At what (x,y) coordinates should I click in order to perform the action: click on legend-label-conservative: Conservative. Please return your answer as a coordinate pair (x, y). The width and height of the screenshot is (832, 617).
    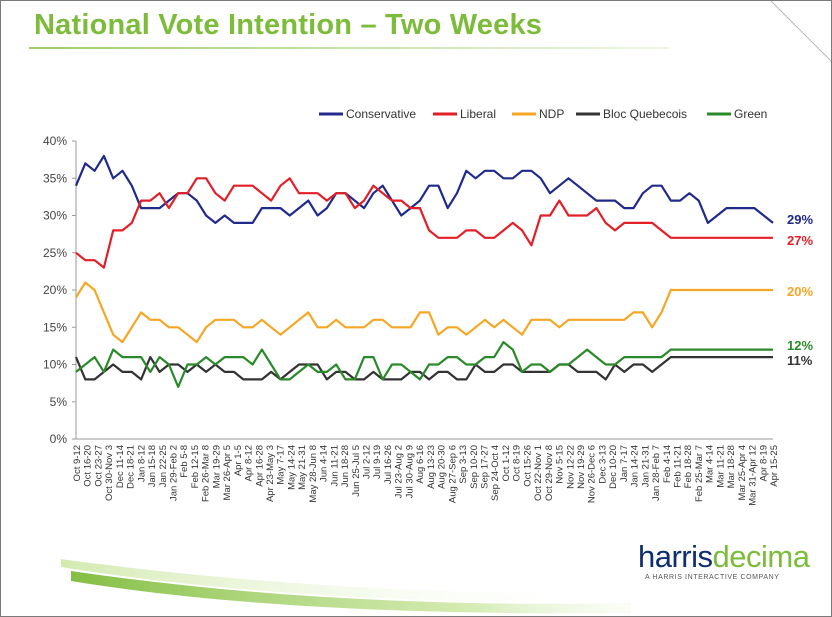
    Looking at the image, I should click on (381, 114).